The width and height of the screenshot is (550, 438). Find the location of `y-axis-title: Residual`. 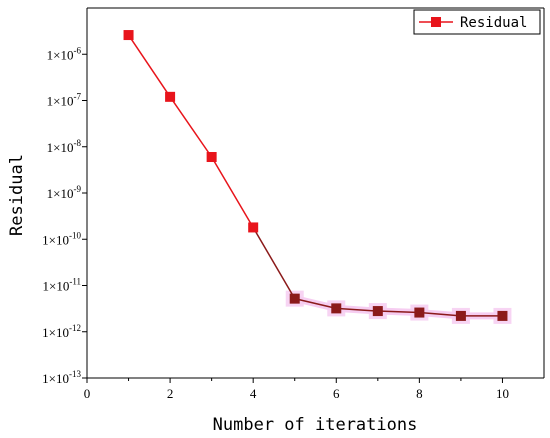

y-axis-title: Residual is located at coordinates (17, 195).